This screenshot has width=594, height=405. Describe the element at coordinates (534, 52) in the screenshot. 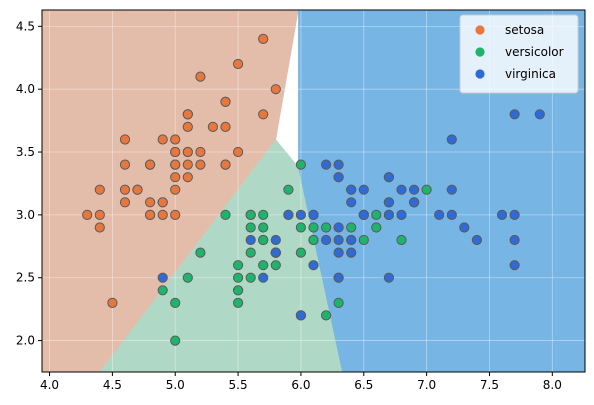

I see `legend-label-versicolor: versicolor` at that location.